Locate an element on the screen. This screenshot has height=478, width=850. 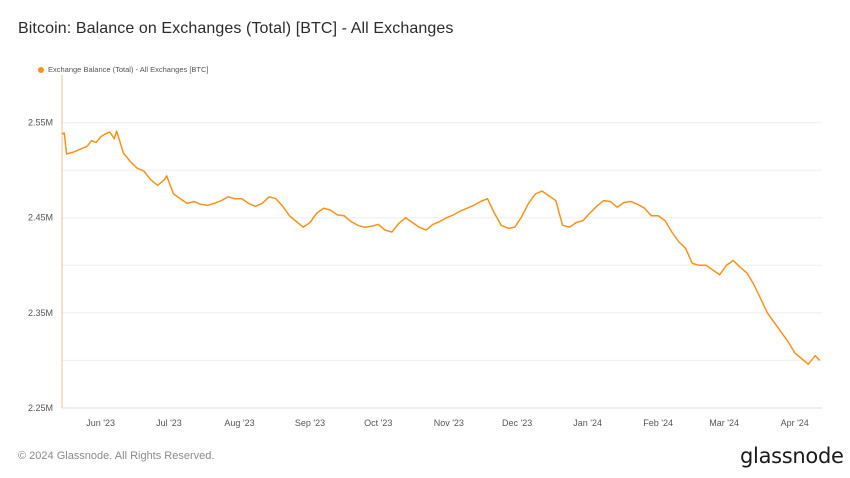
x-tick-label: Aug '23 is located at coordinates (239, 423).